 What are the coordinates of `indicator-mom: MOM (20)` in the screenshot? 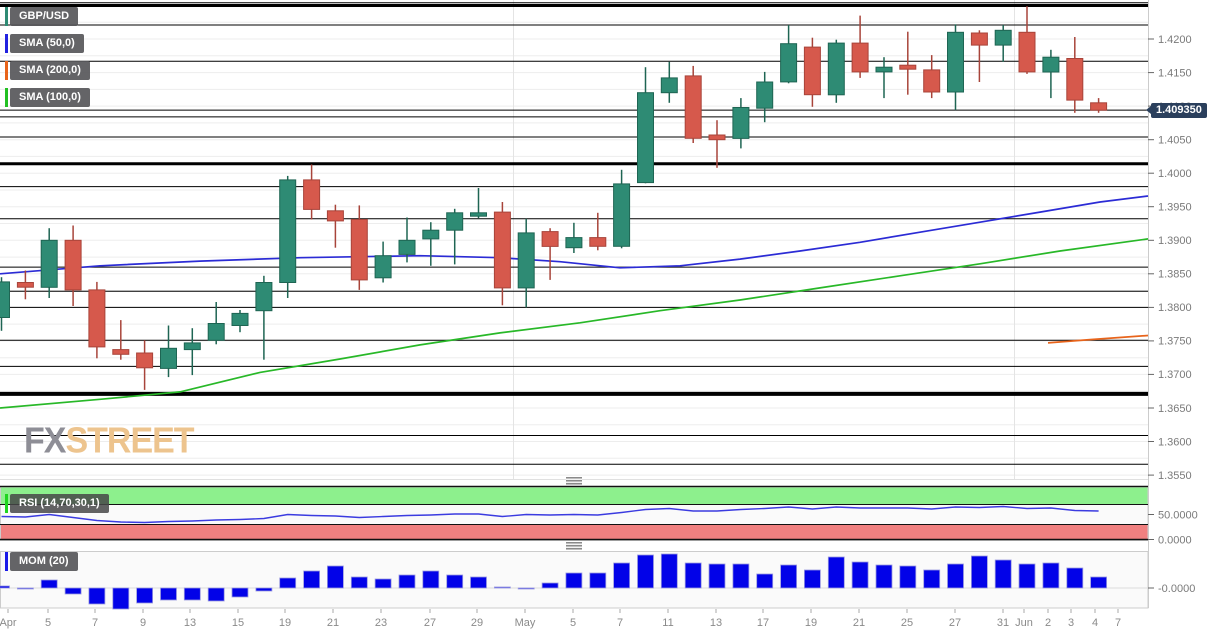 It's located at (41, 561).